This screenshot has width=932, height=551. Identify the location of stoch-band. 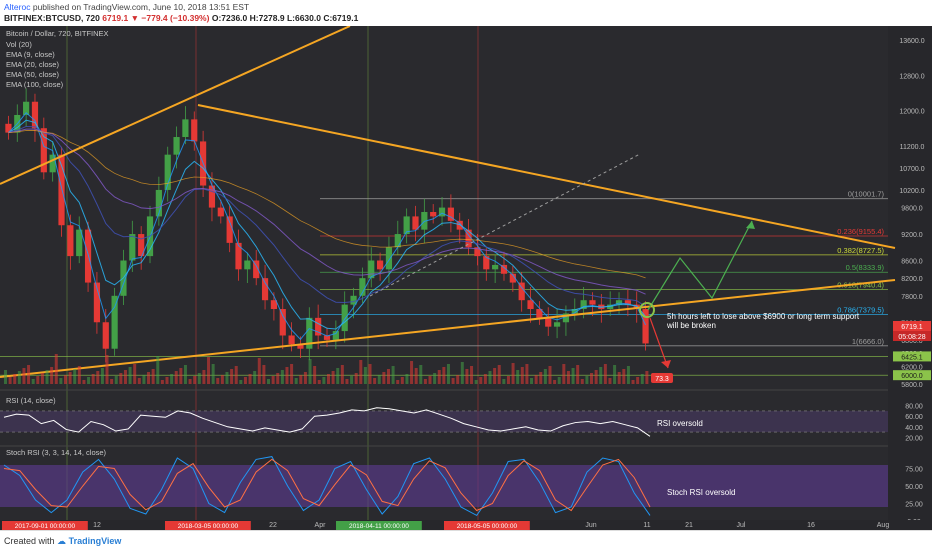
(444, 486).